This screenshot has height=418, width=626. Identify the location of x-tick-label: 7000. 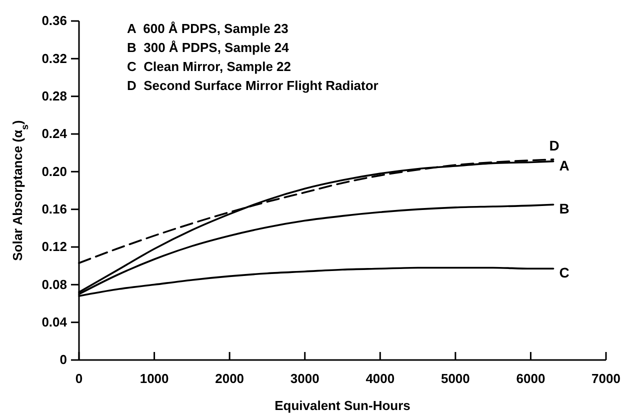
(606, 378).